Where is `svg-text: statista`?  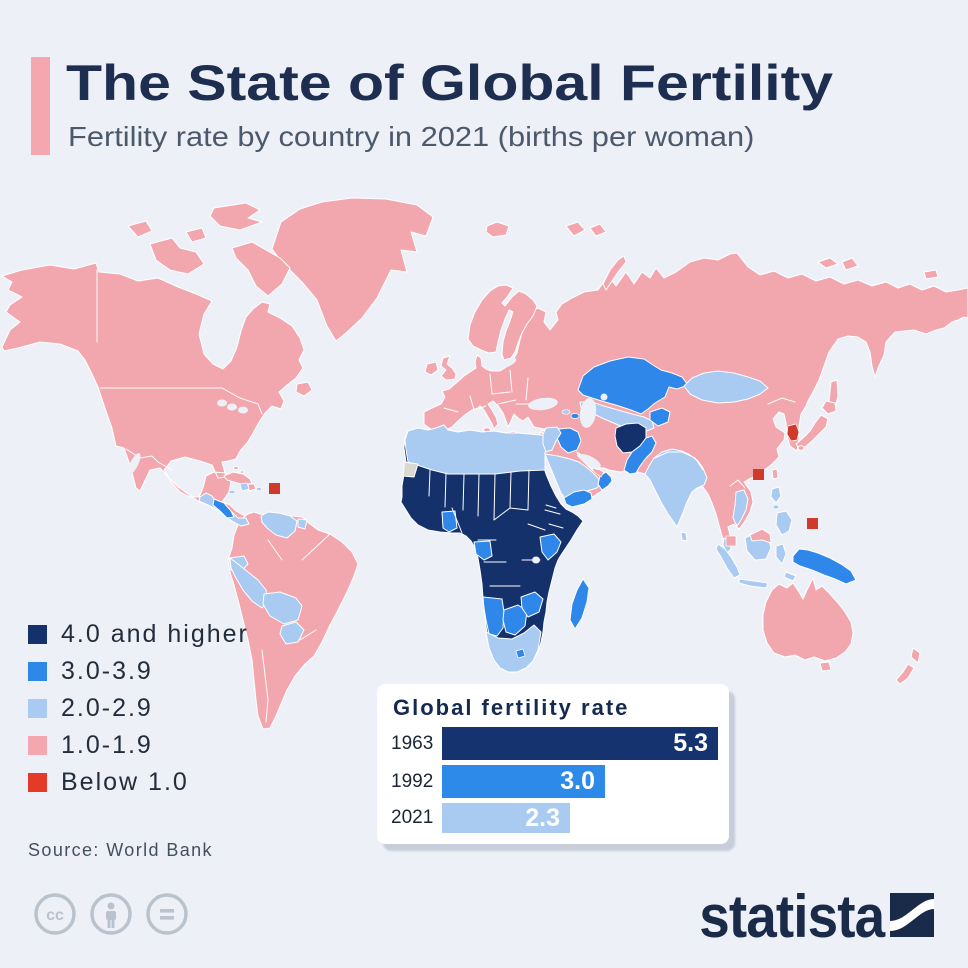
svg-text: statista is located at coordinates (792, 915).